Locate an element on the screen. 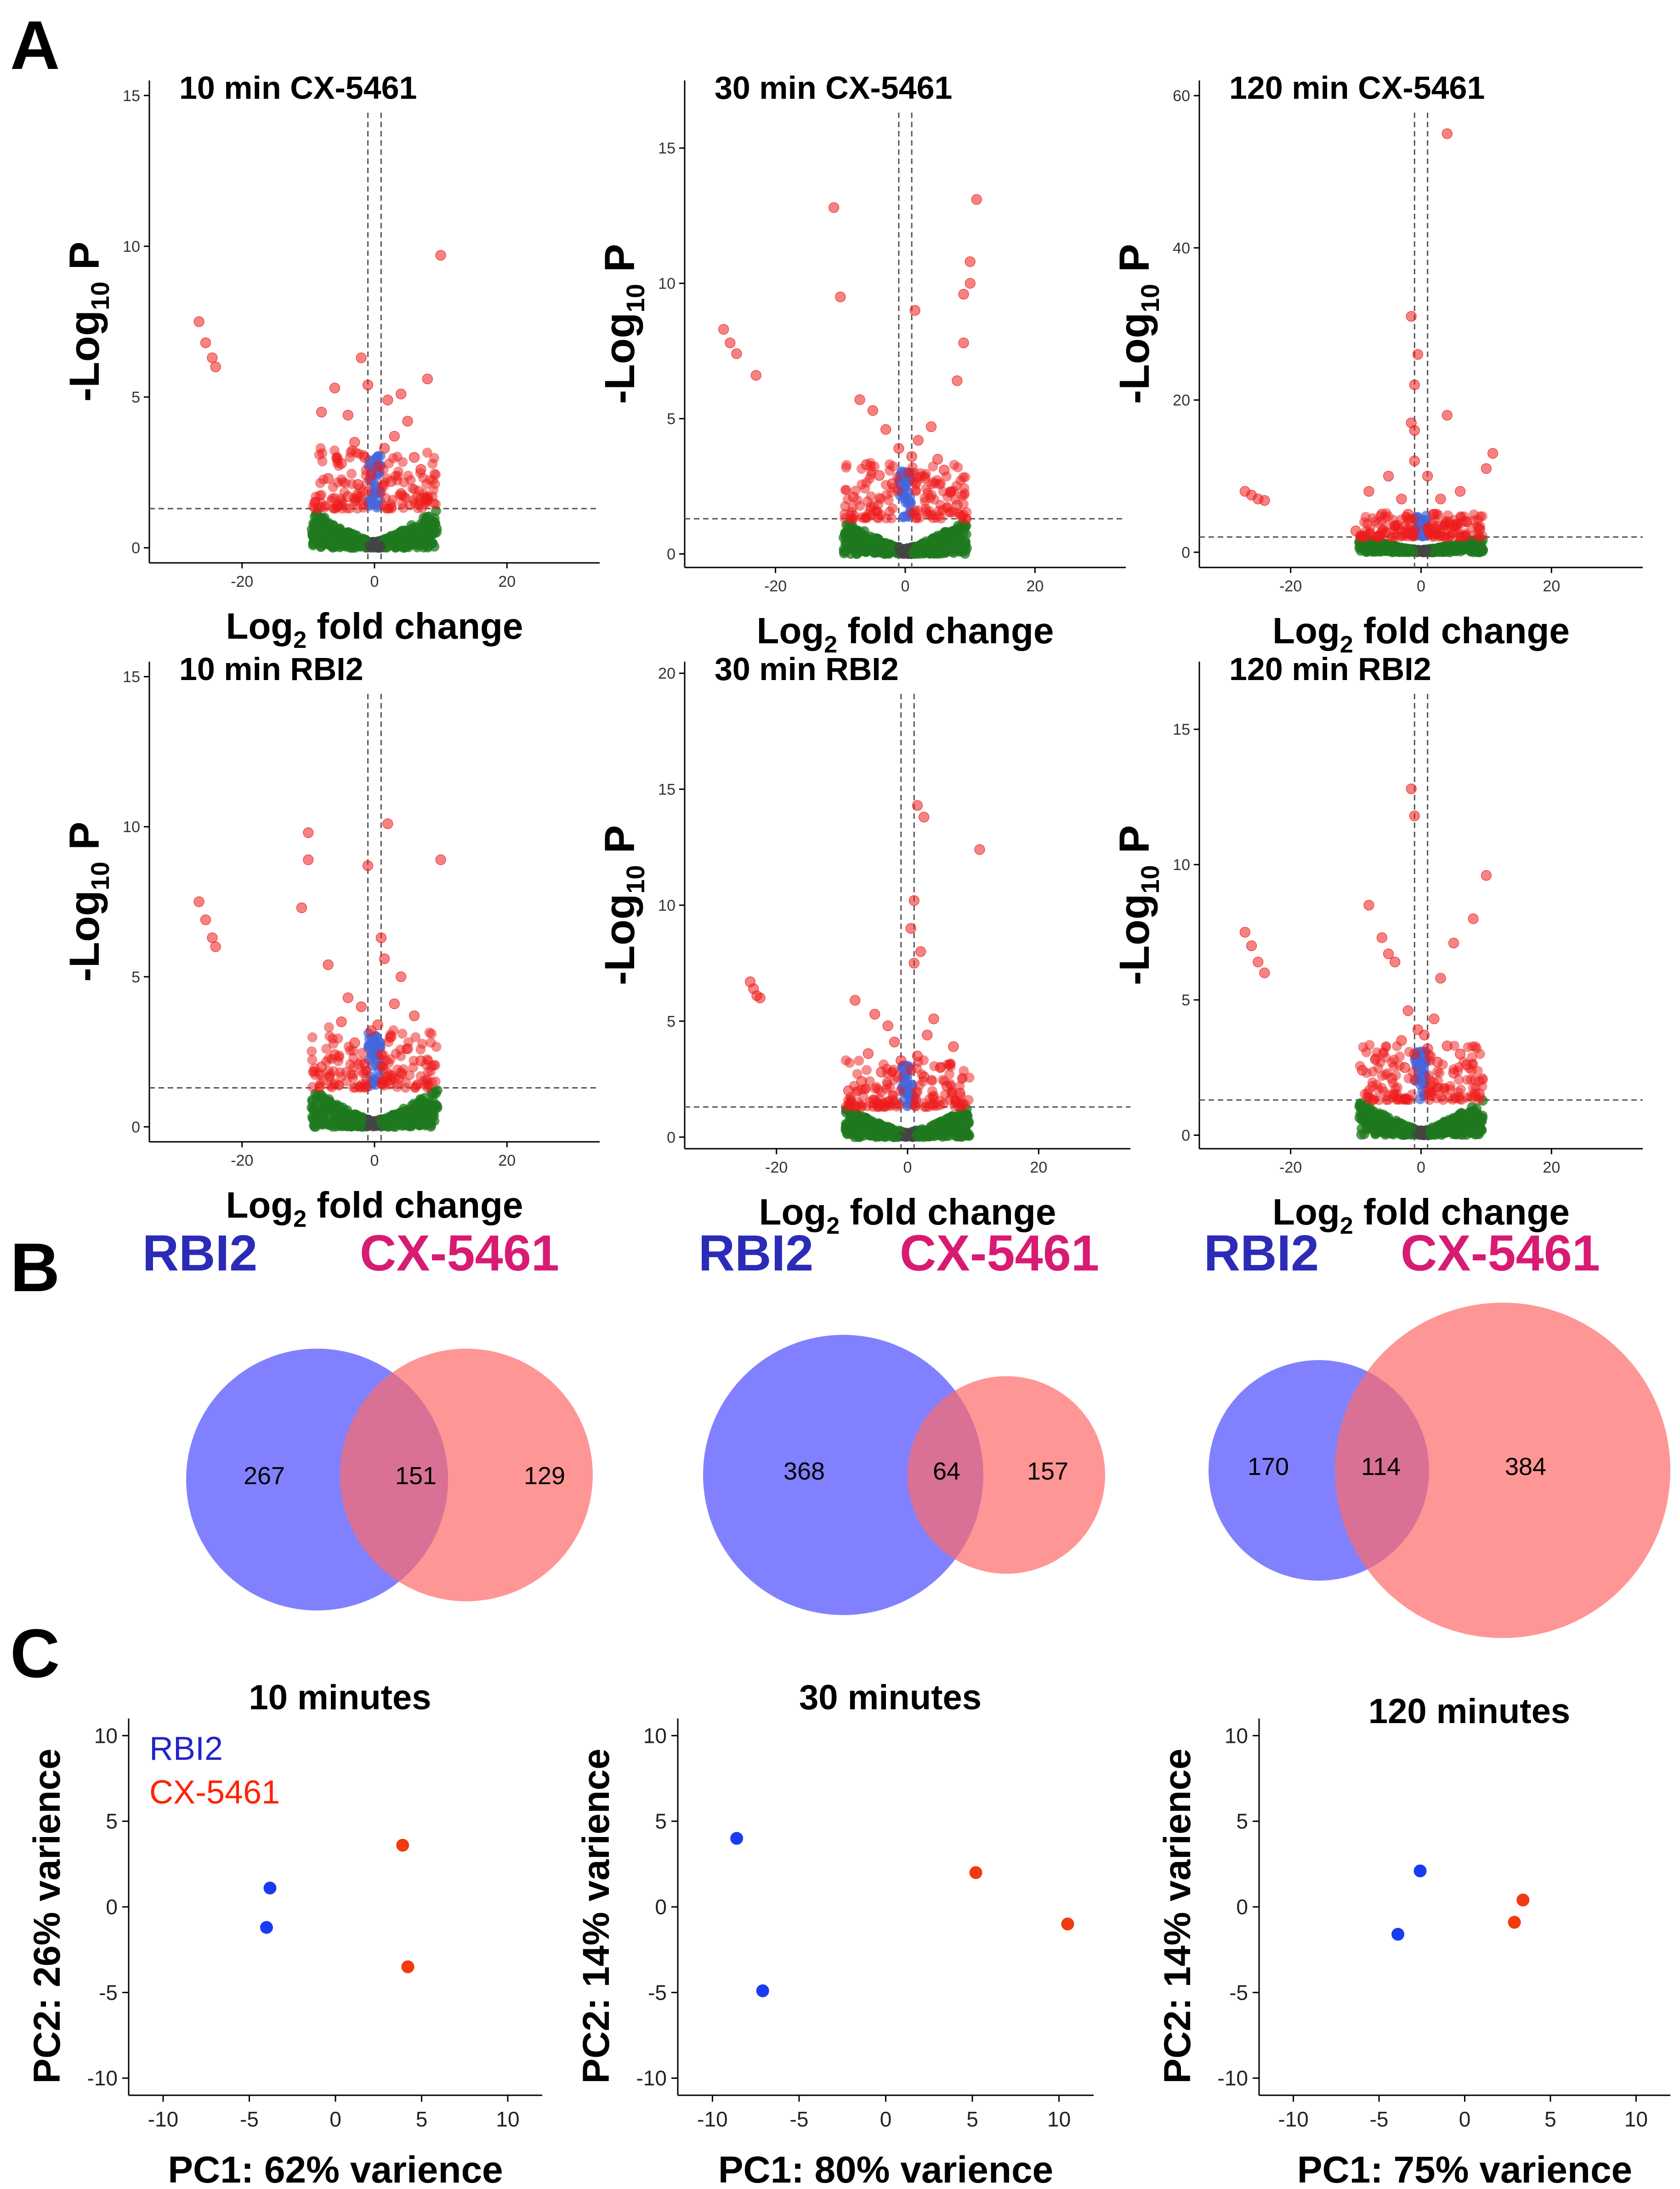  x-tick-label: 10 is located at coordinates (507, 2119).